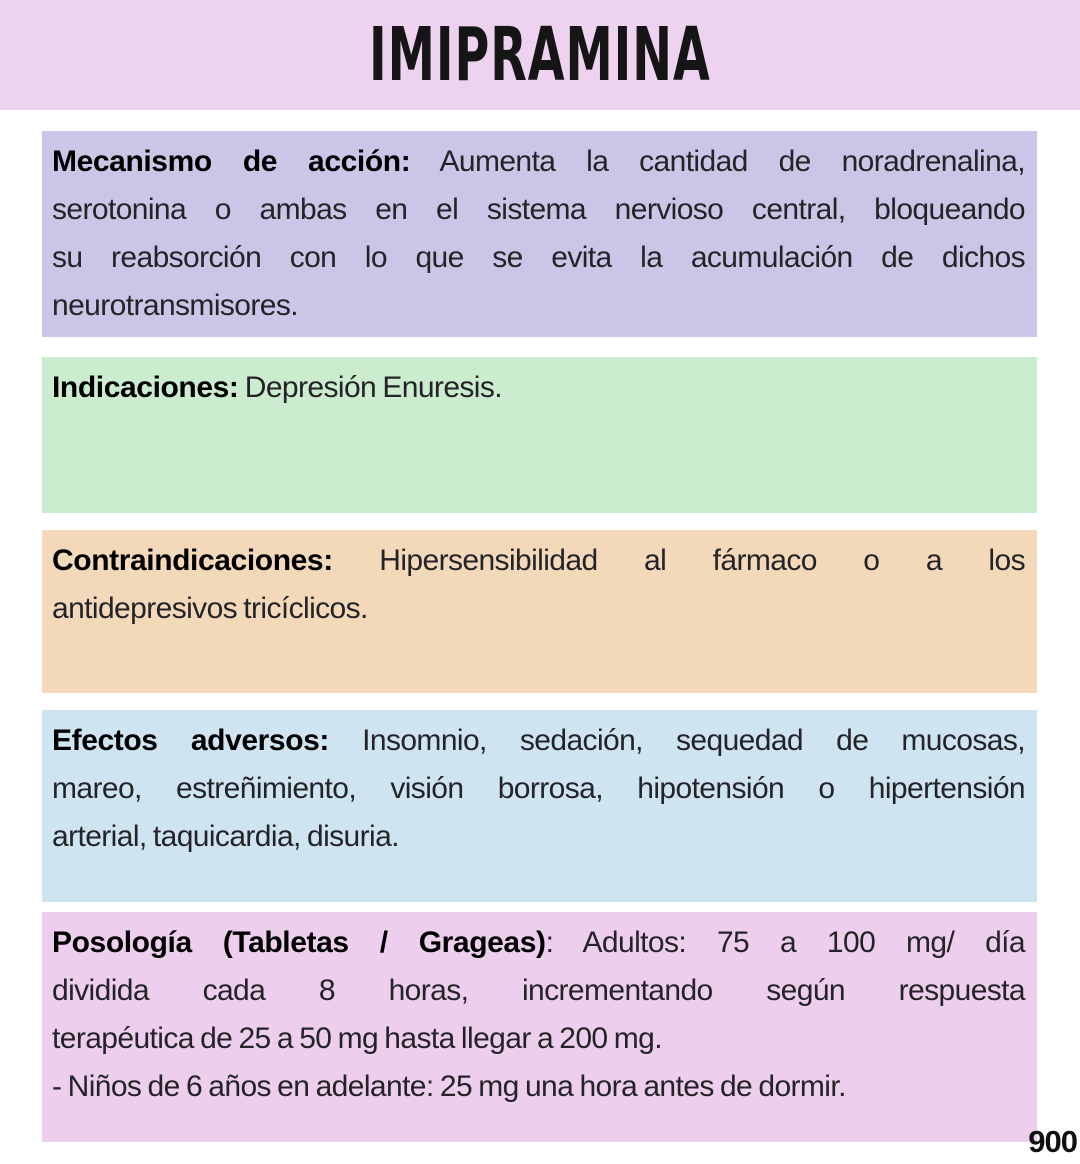 This screenshot has width=1080, height=1164. I want to click on section-contraindicaciones-label: Contraindicaciones:, so click(192, 560).